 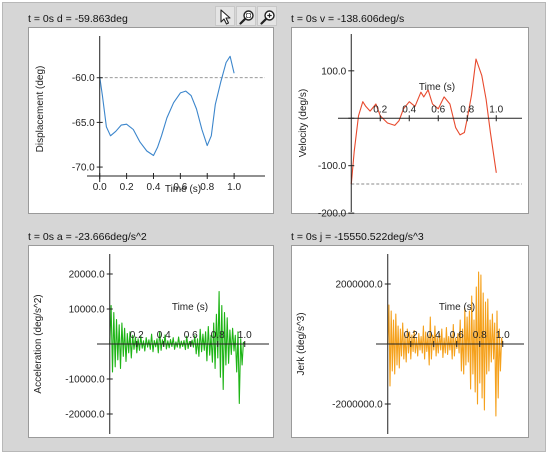 I want to click on y-axis-title: Displacement (deg), so click(x=40, y=109).